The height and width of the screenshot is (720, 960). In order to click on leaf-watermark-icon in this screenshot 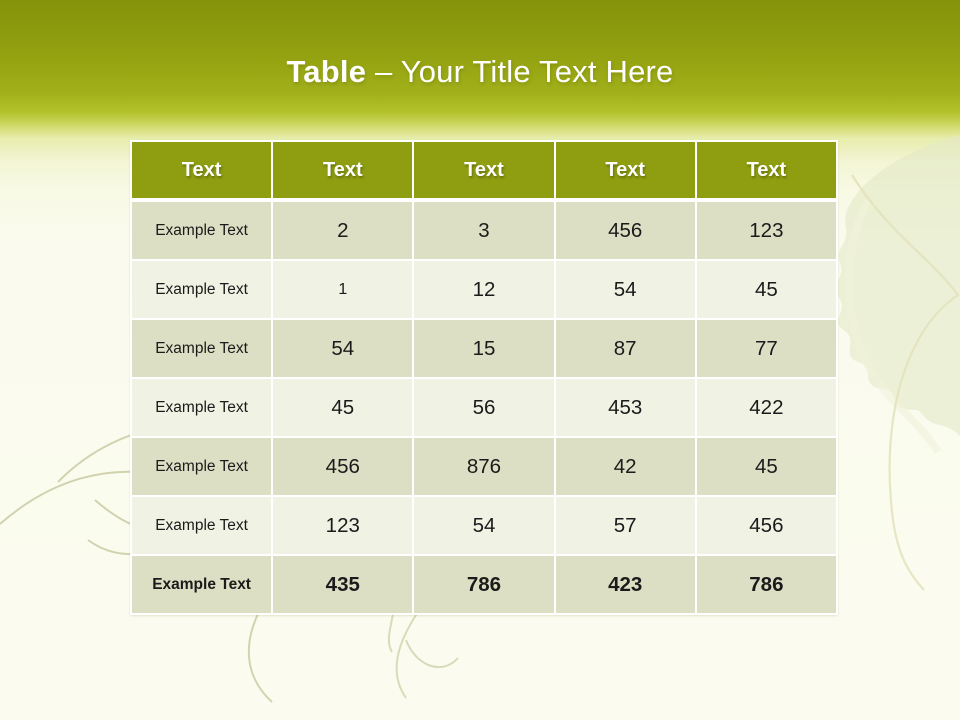, I will do `click(897, 363)`.